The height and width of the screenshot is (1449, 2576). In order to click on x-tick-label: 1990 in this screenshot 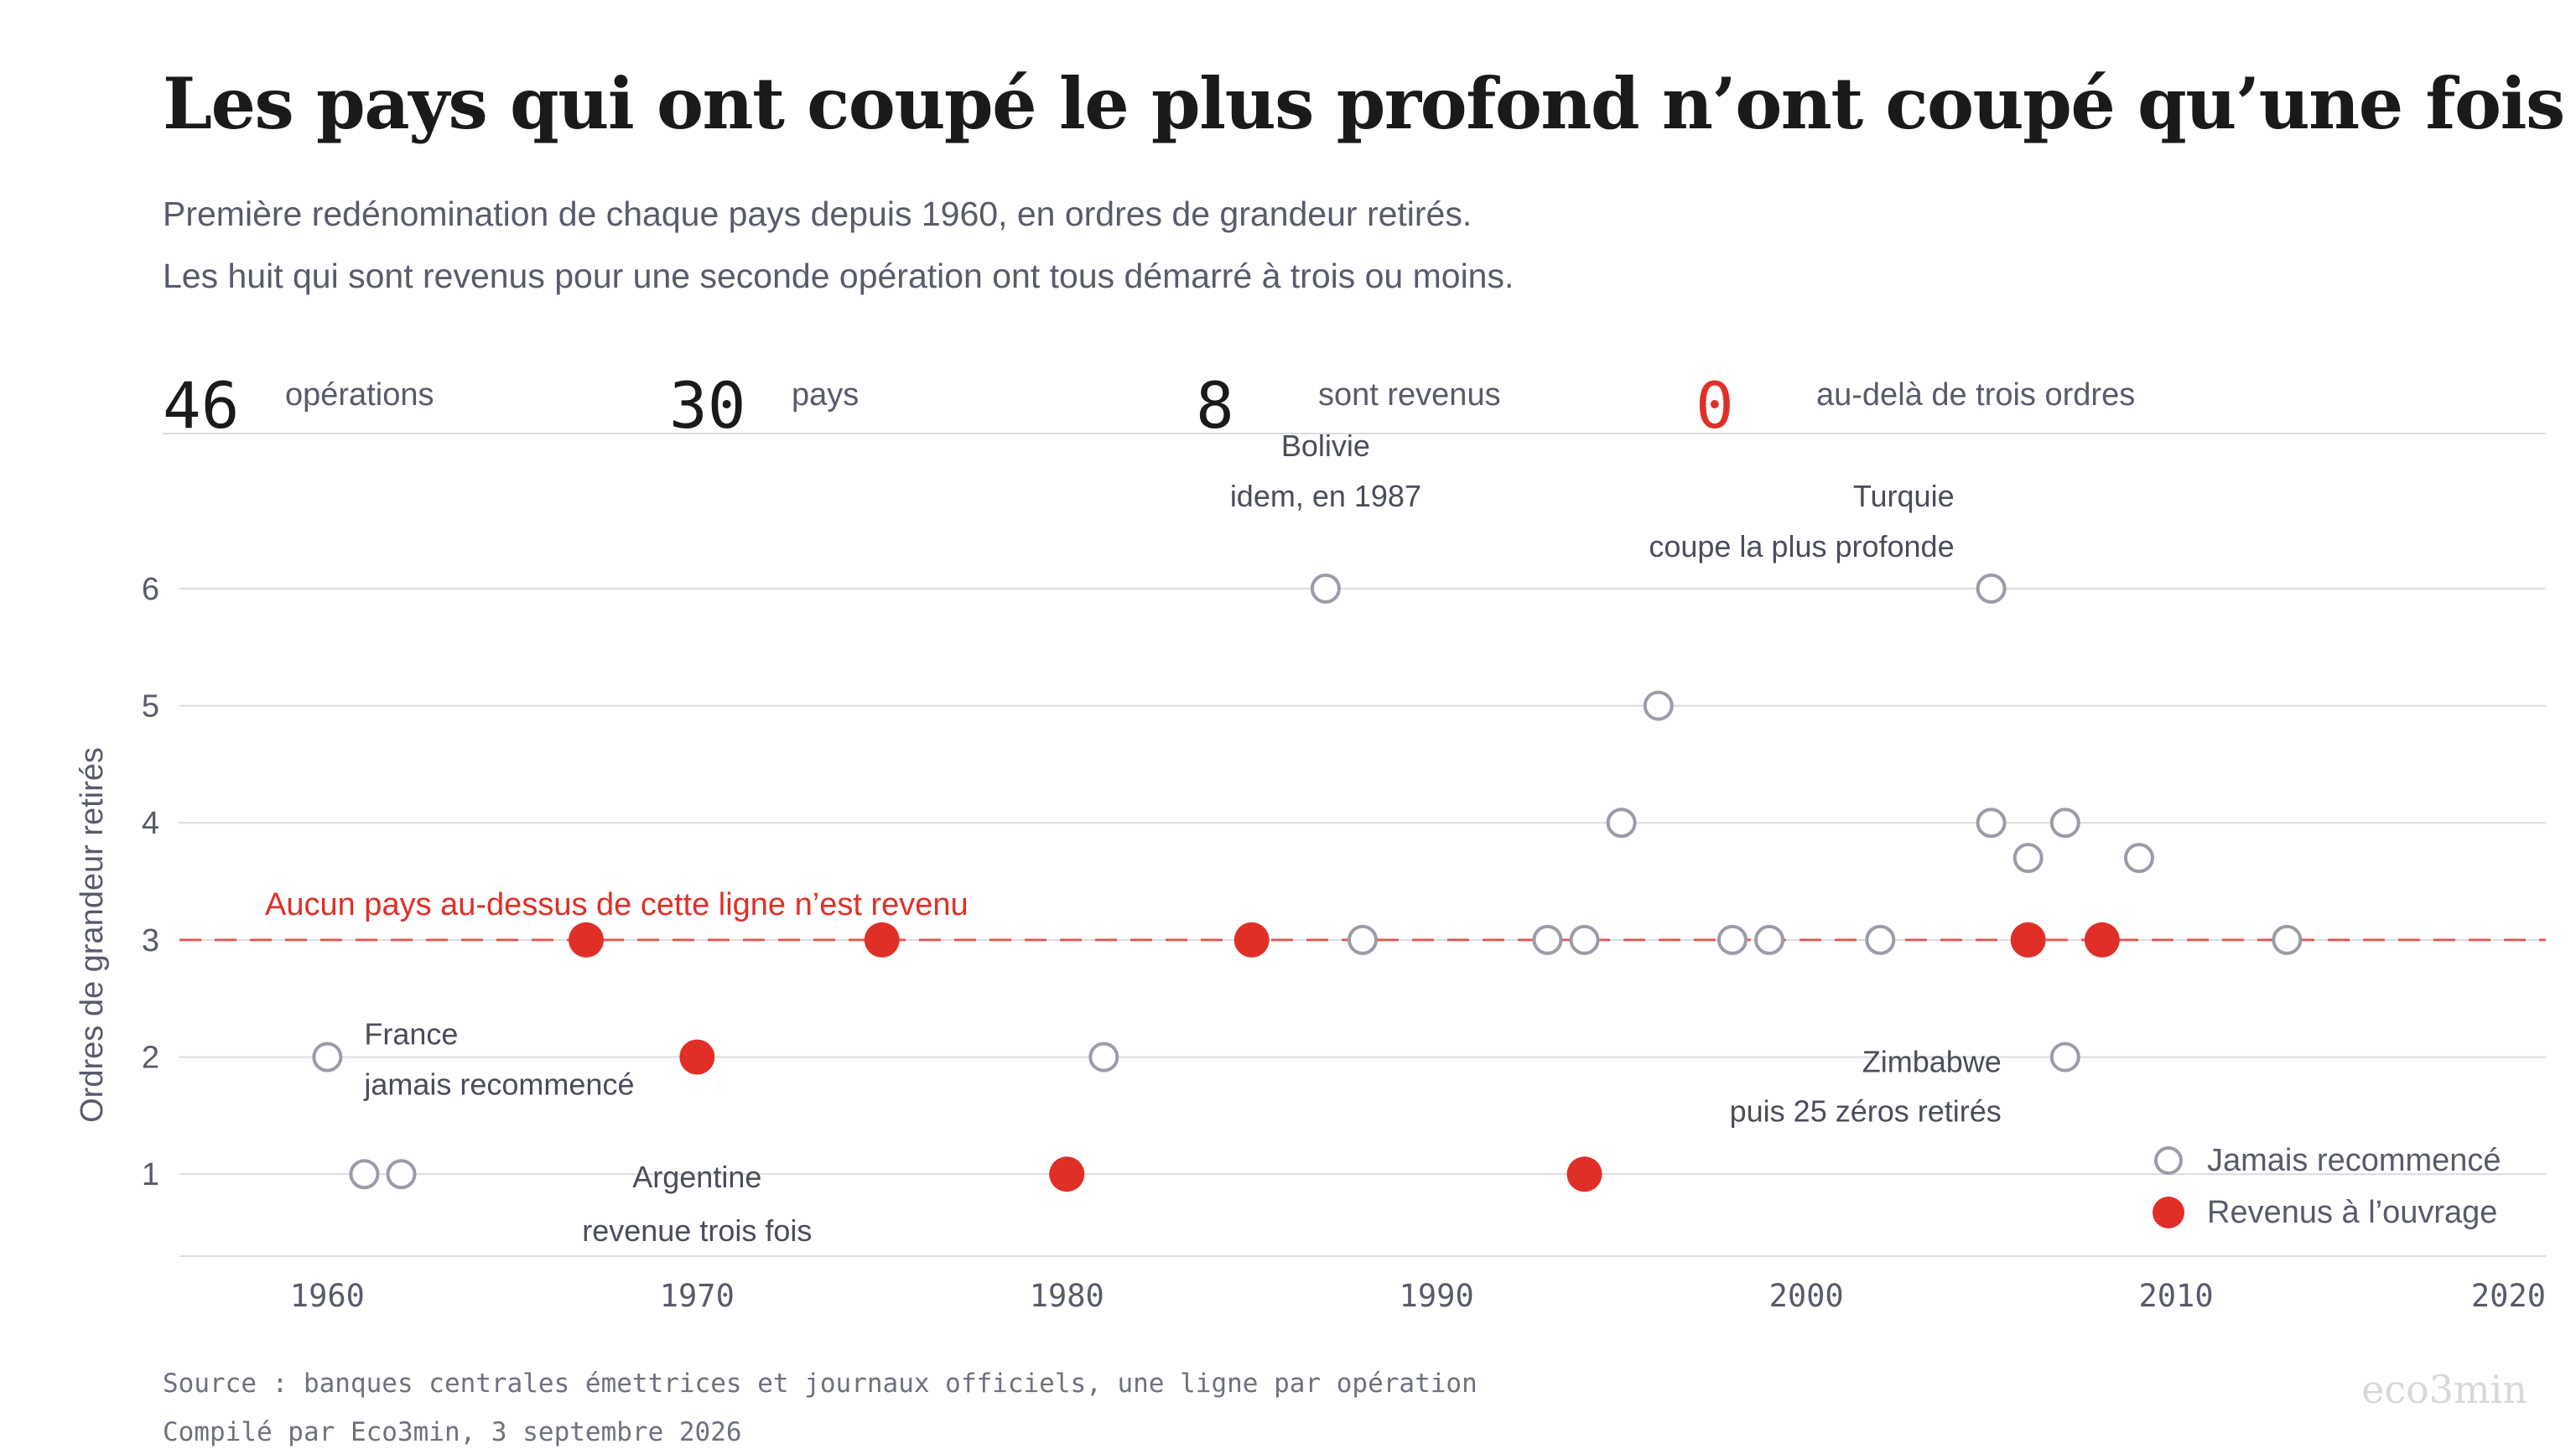, I will do `click(1437, 1296)`.